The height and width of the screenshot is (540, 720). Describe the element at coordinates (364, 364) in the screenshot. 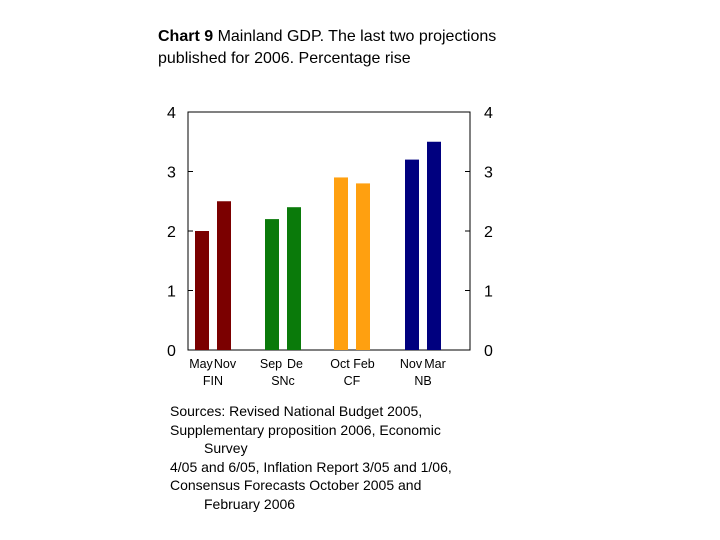

I see `x-tick-label: Feb` at that location.